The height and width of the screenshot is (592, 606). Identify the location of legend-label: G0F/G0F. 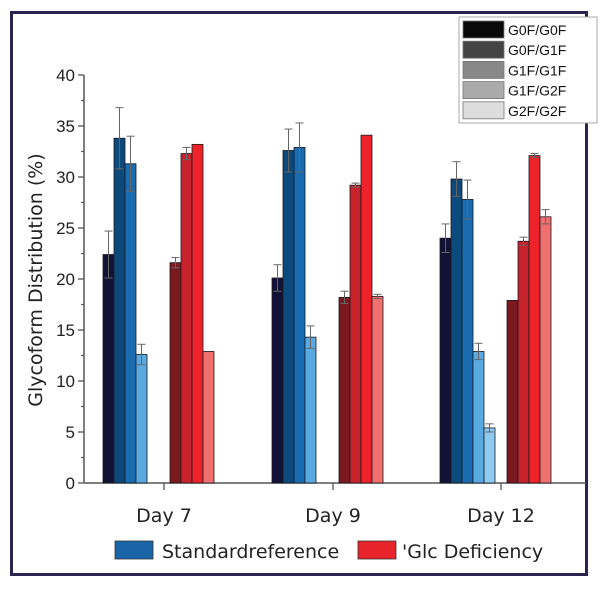
(537, 30).